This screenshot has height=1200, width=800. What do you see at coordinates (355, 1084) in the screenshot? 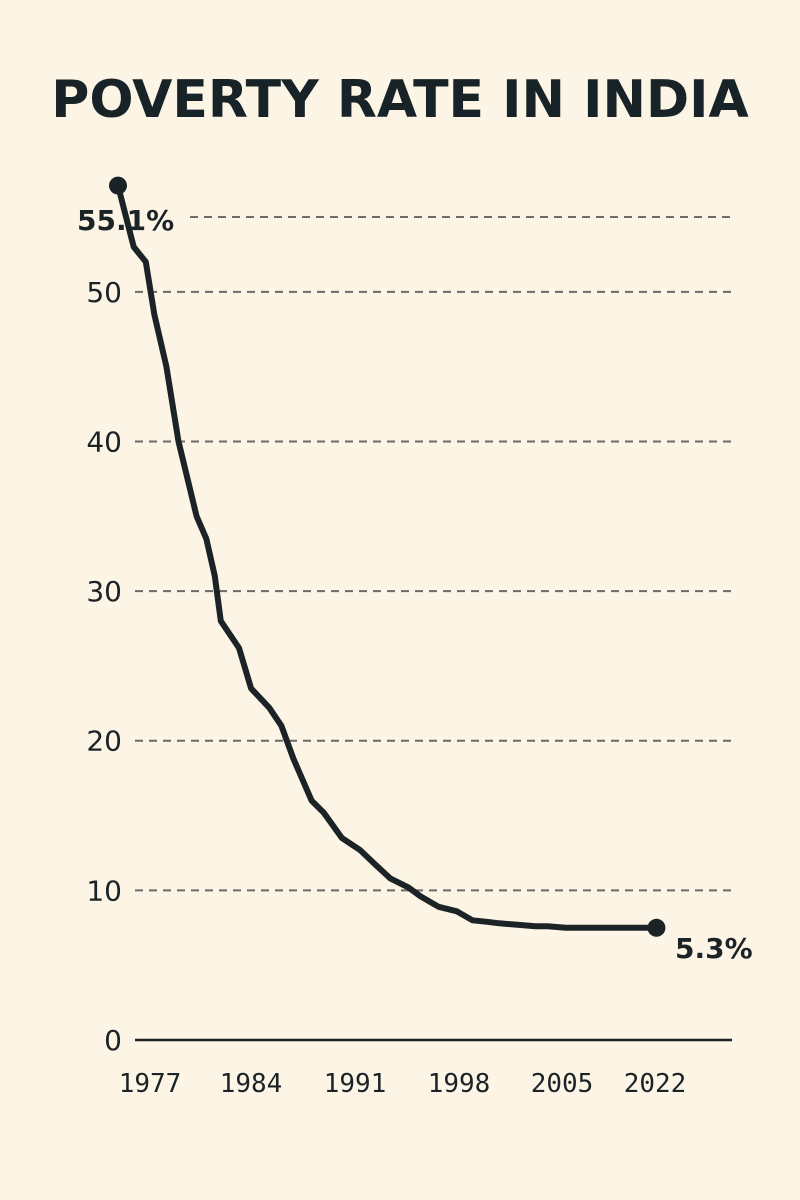
I see `x-tick-label: 1991` at bounding box center [355, 1084].